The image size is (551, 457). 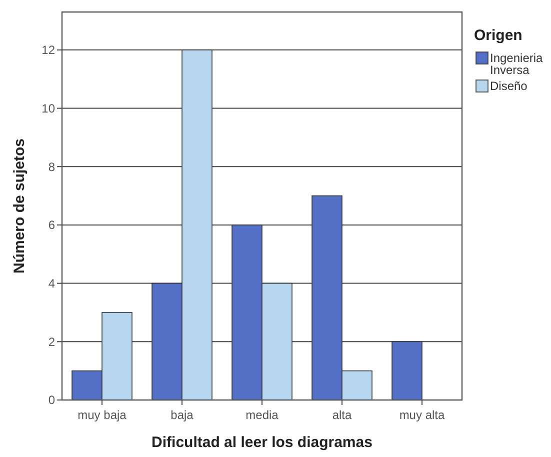 What do you see at coordinates (407, 370) in the screenshot?
I see `bar` at bounding box center [407, 370].